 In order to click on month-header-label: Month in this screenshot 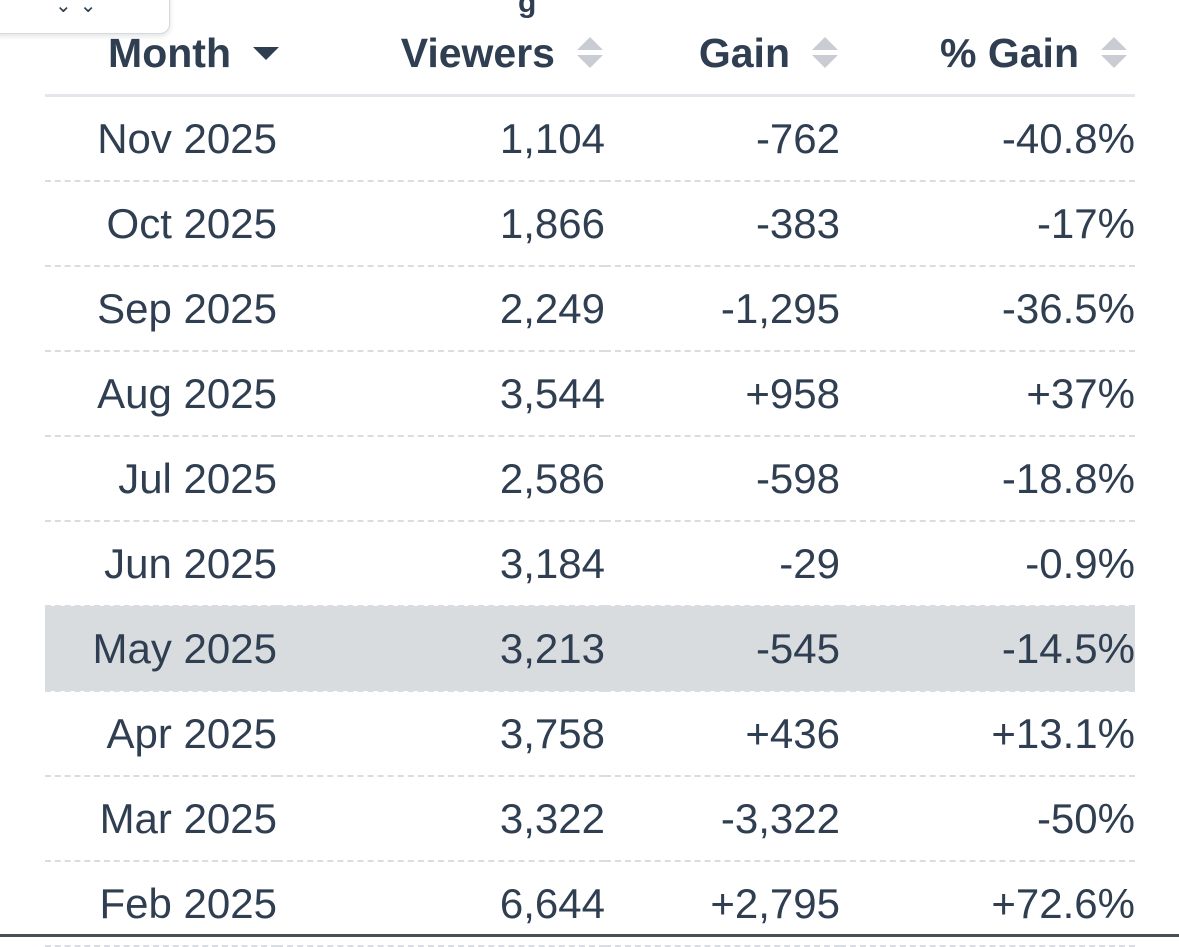, I will do `click(169, 52)`.